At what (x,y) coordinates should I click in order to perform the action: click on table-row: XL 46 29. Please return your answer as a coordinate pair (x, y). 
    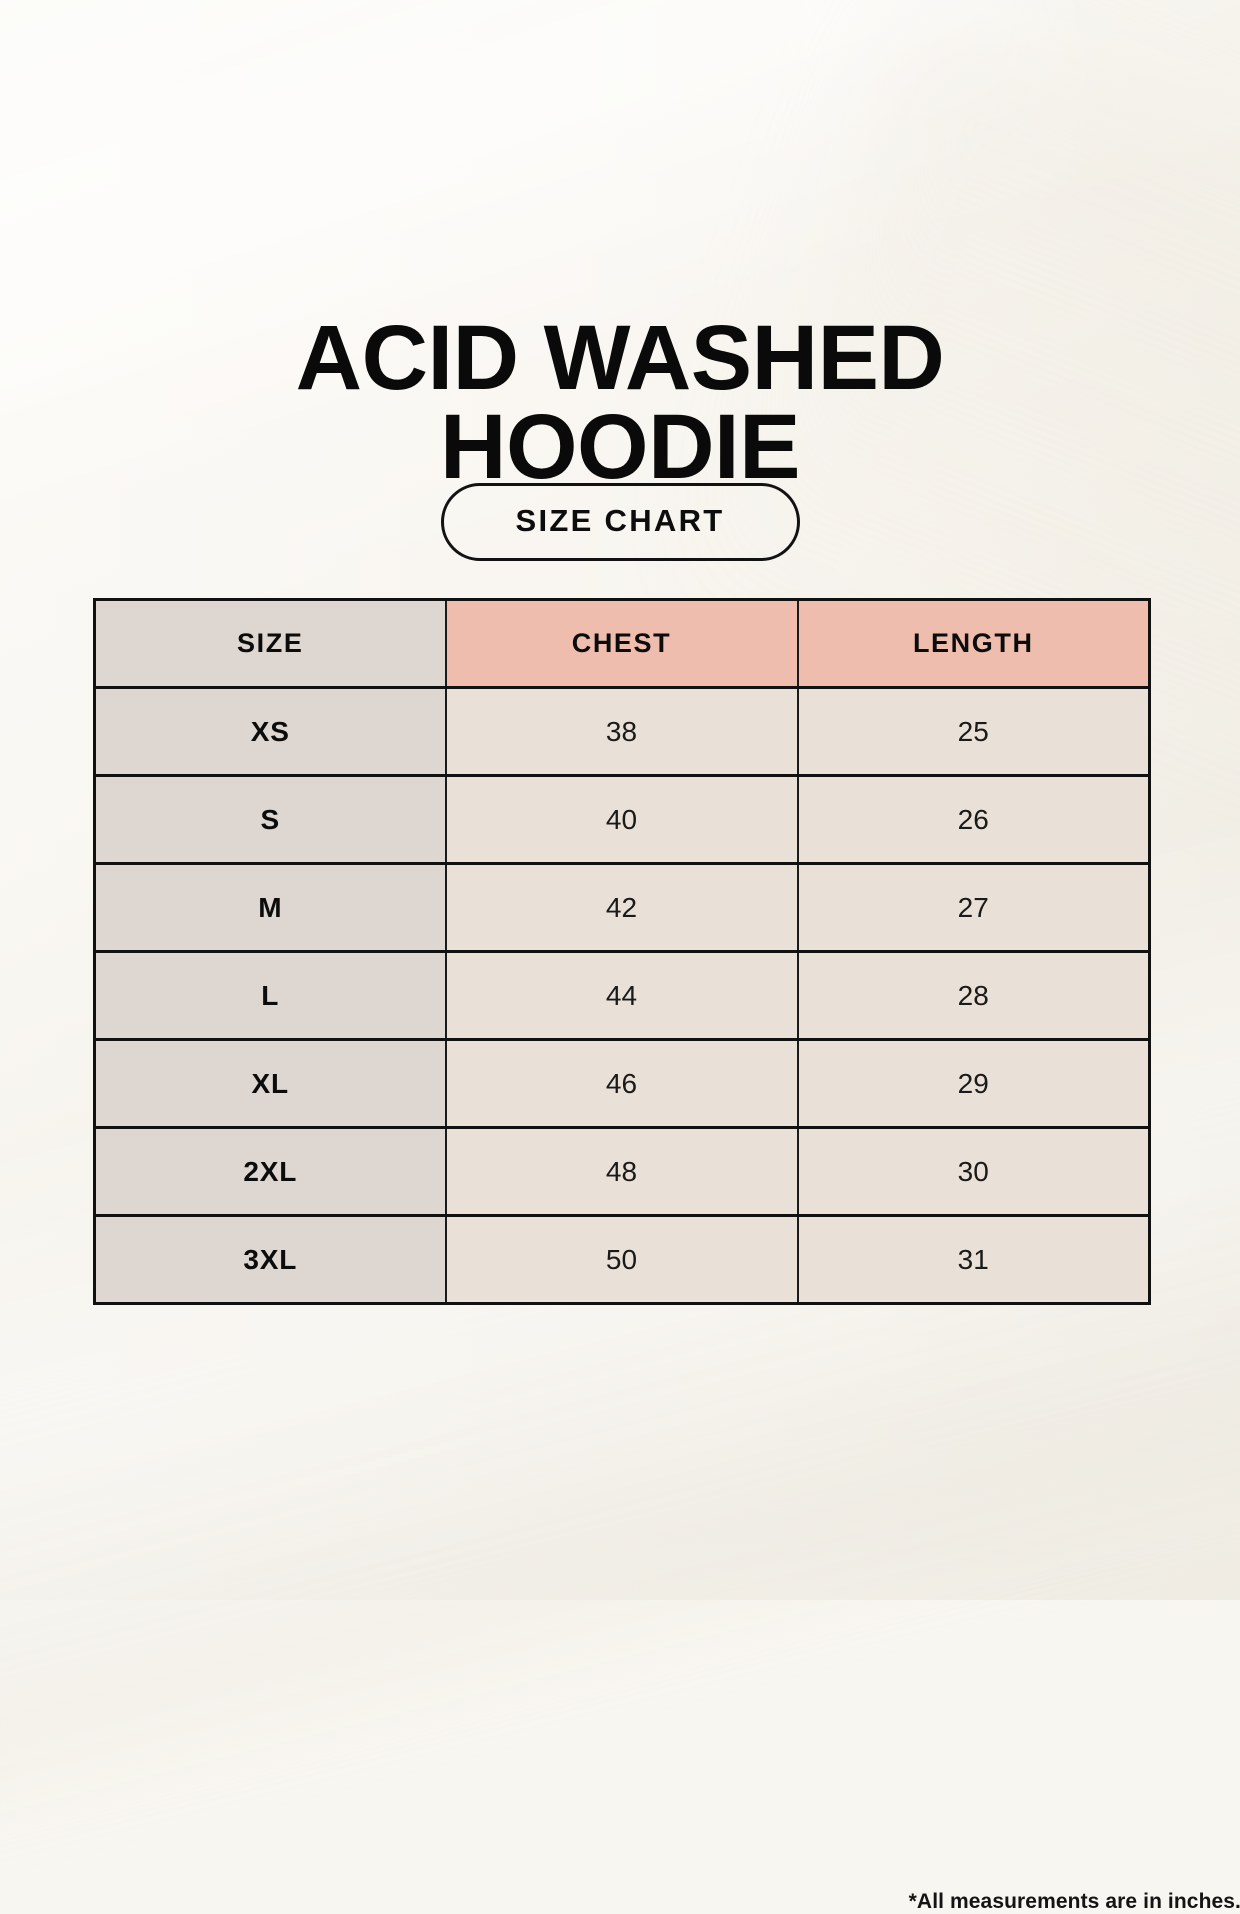
    Looking at the image, I should click on (622, 1084).